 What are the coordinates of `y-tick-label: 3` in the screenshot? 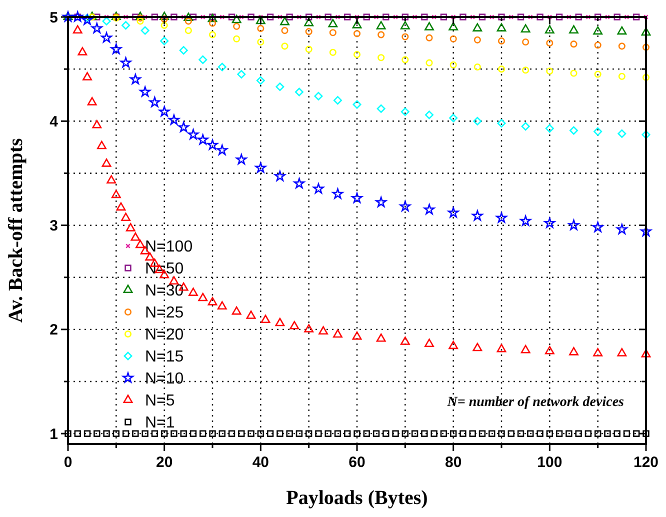 It's located at (54, 226).